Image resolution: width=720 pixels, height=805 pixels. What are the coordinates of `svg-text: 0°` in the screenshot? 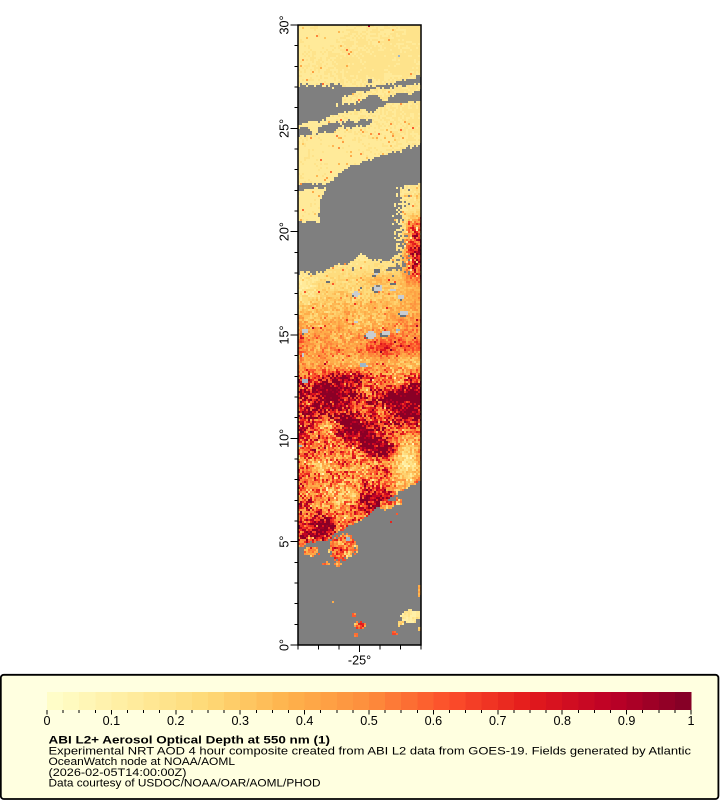 It's located at (285, 645).